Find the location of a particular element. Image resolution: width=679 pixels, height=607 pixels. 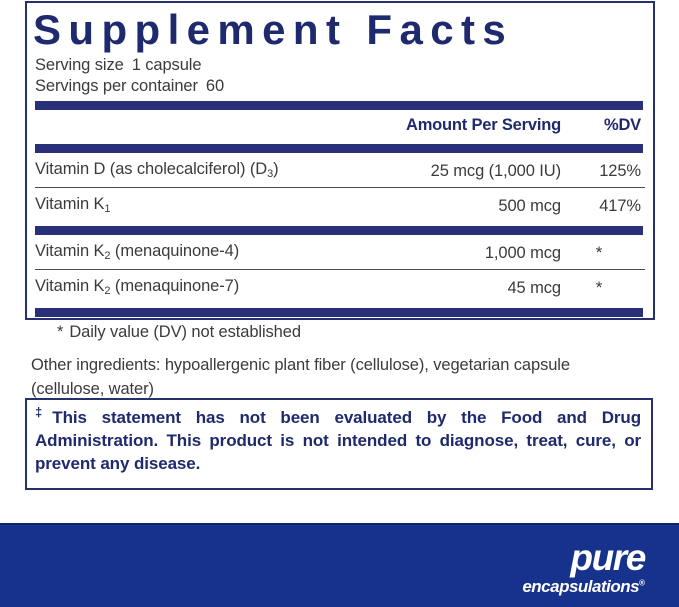

table-header-row: Amount Per Serving %DV is located at coordinates (340, 125).